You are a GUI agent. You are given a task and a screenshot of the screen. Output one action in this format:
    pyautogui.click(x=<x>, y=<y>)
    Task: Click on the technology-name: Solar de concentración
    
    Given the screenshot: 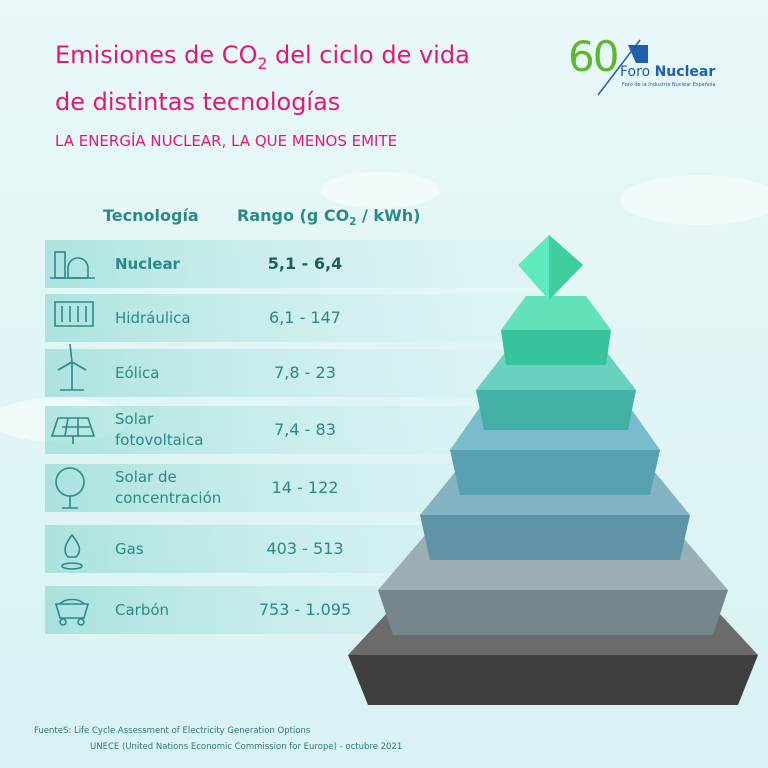 What is the action you would take?
    pyautogui.click(x=168, y=487)
    